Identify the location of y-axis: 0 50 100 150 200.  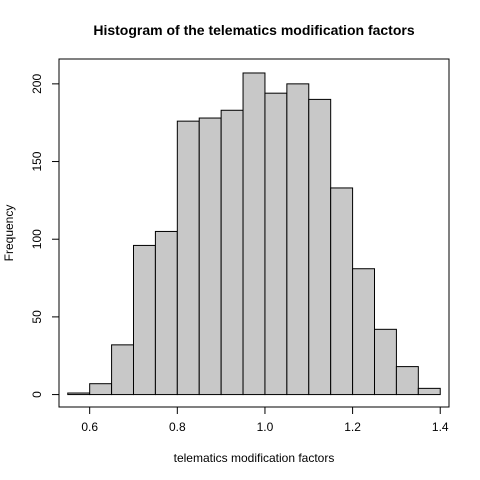
(45, 236).